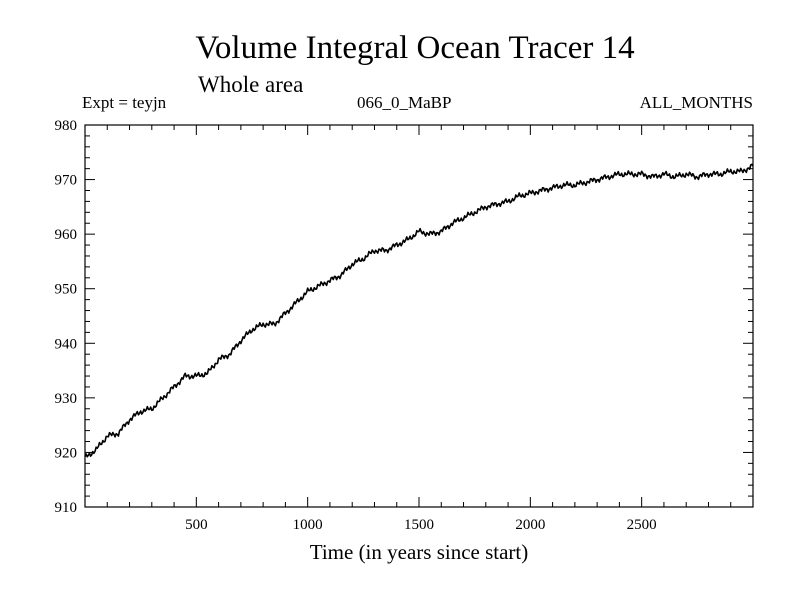 This screenshot has width=800, height=600. Describe the element at coordinates (66, 399) in the screenshot. I see `y-tick-label: 930` at that location.